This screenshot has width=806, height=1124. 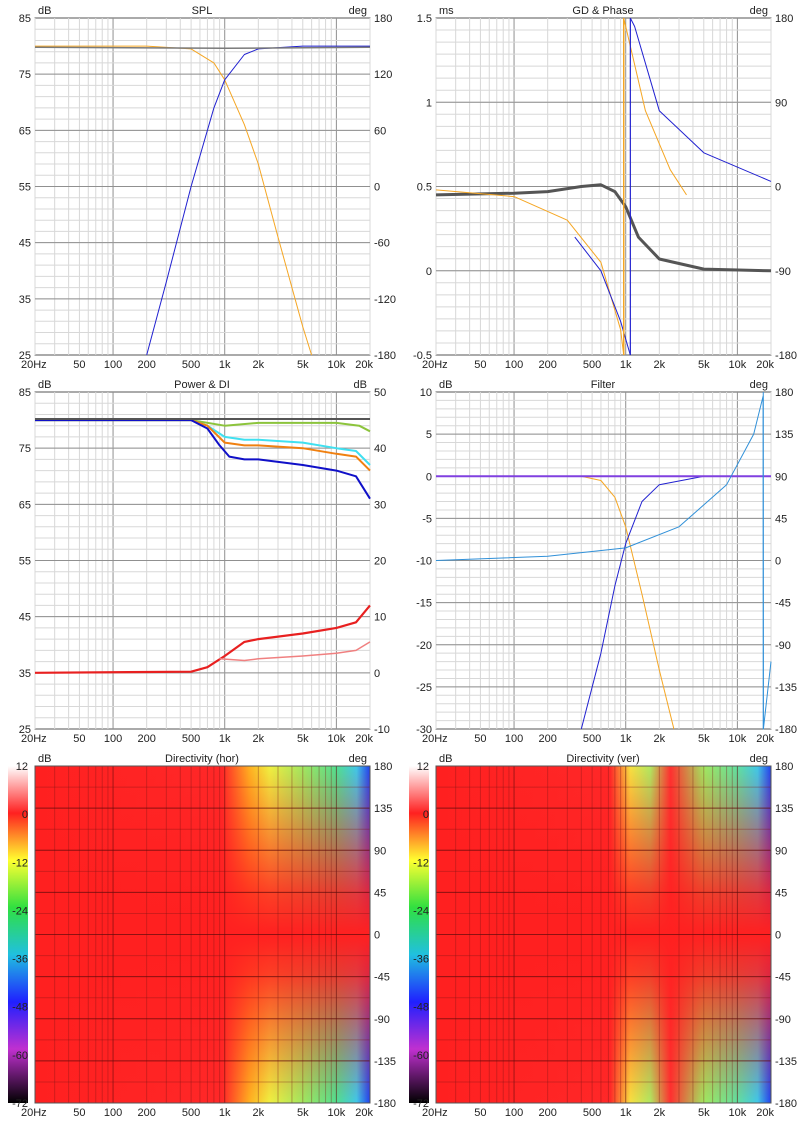 What do you see at coordinates (385, 300) in the screenshot?
I see `right-tick-label: -120` at bounding box center [385, 300].